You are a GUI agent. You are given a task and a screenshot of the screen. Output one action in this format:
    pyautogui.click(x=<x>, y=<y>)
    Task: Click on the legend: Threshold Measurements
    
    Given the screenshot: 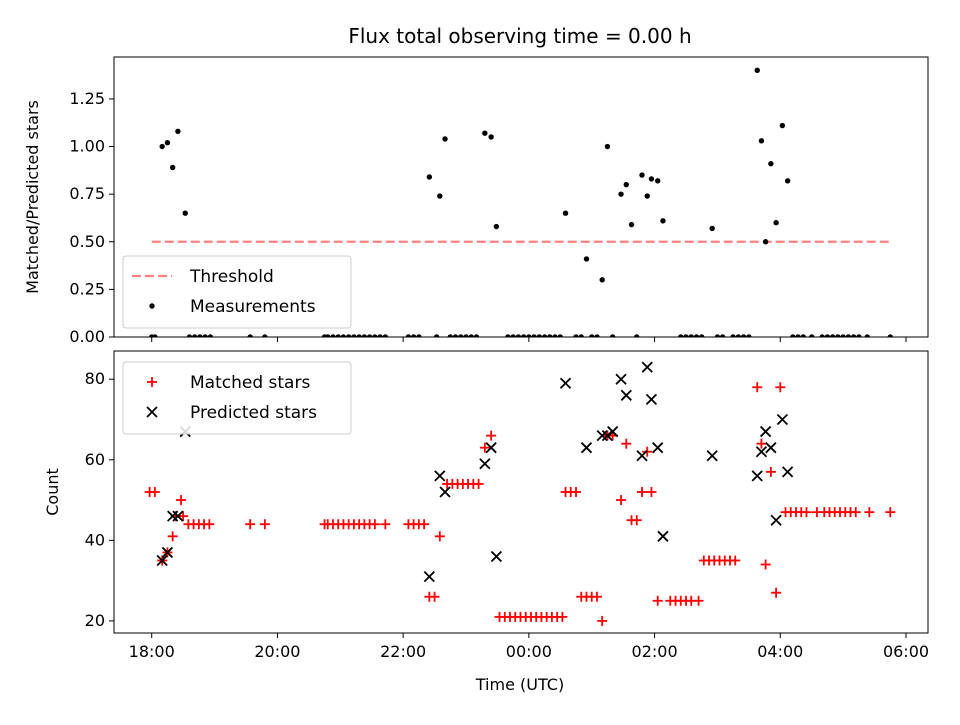 What is the action you would take?
    pyautogui.click(x=237, y=292)
    